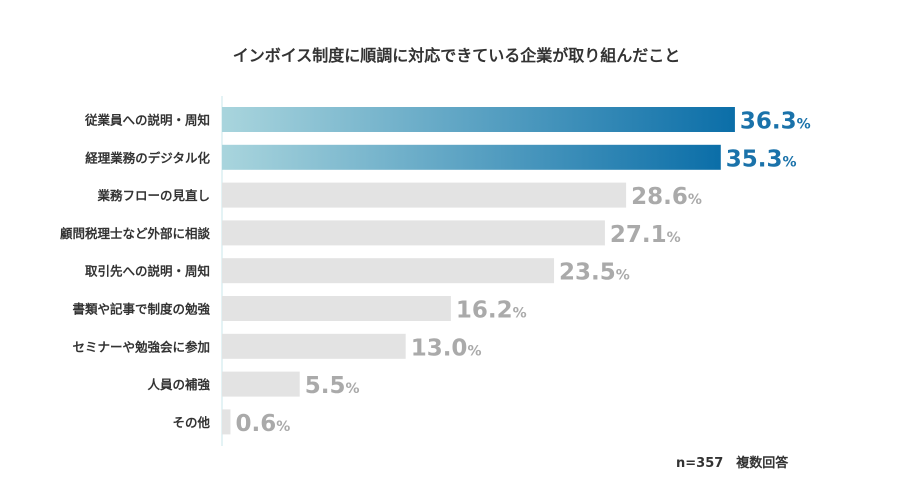 The image size is (913, 480). What do you see at coordinates (191, 422) in the screenshot?
I see `category-label: その他` at bounding box center [191, 422].